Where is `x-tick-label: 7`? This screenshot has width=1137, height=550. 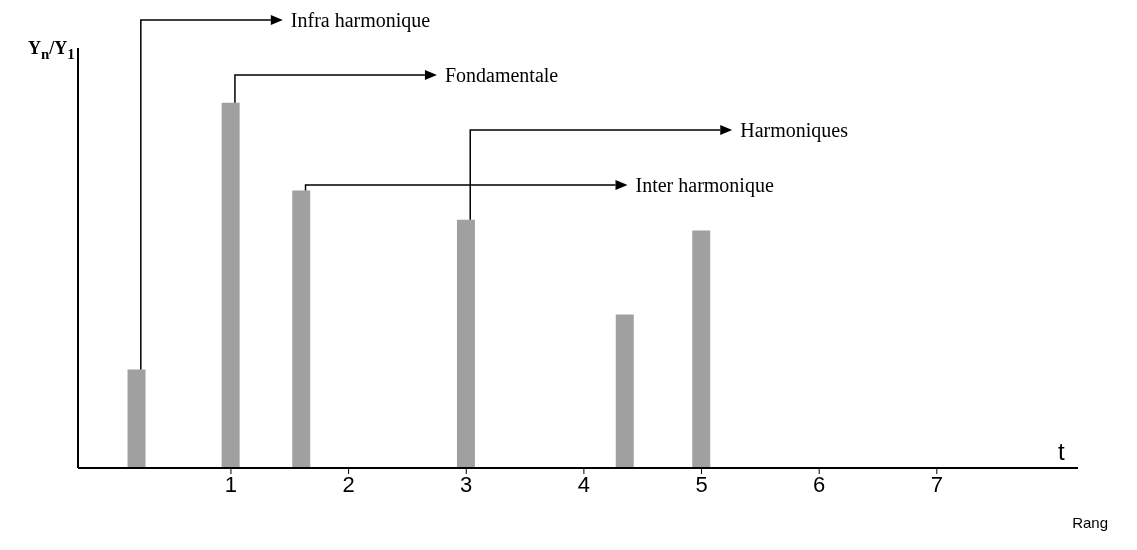
x-tick-label: 7 is located at coordinates (936, 484).